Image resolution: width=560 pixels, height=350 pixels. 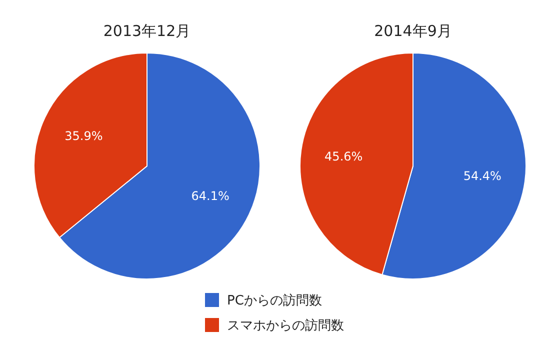 I want to click on legend-label: PCからの訪問数, so click(x=274, y=301).